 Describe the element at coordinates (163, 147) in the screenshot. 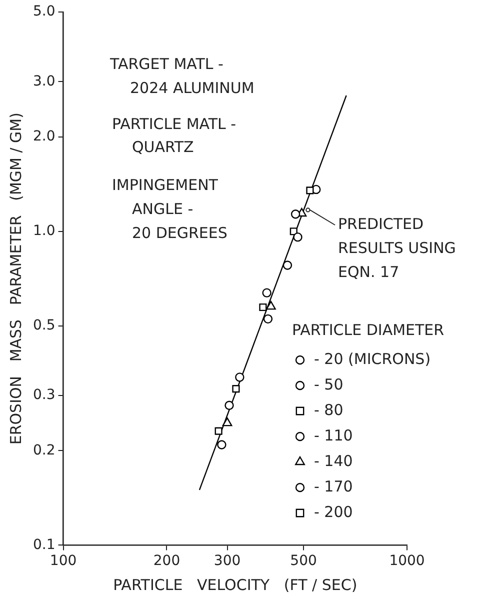

I see `annotation: QUARTZ` at that location.